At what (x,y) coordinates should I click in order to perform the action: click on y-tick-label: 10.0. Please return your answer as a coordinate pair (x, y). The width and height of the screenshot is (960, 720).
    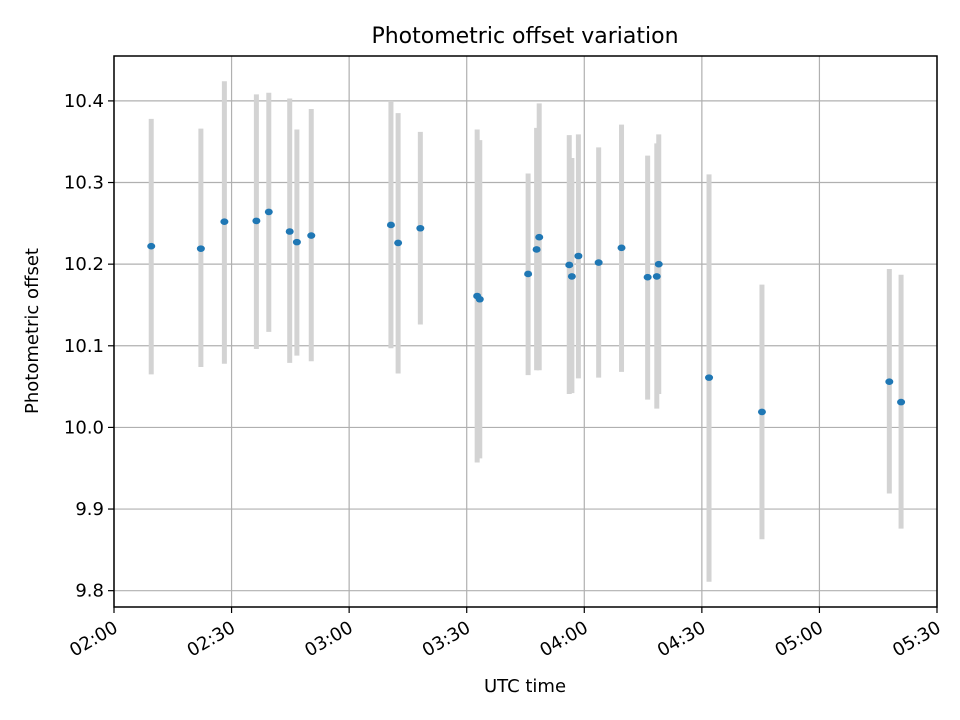
    Looking at the image, I should click on (84, 427).